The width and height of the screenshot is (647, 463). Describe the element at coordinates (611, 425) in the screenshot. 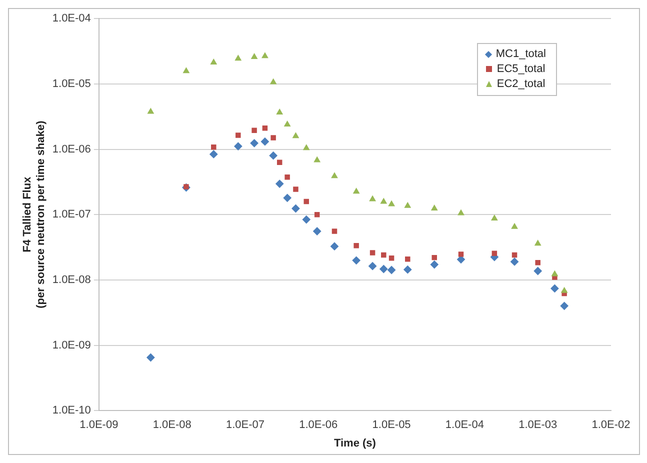

I see `x-tick-label: 1.0E-02` at that location.